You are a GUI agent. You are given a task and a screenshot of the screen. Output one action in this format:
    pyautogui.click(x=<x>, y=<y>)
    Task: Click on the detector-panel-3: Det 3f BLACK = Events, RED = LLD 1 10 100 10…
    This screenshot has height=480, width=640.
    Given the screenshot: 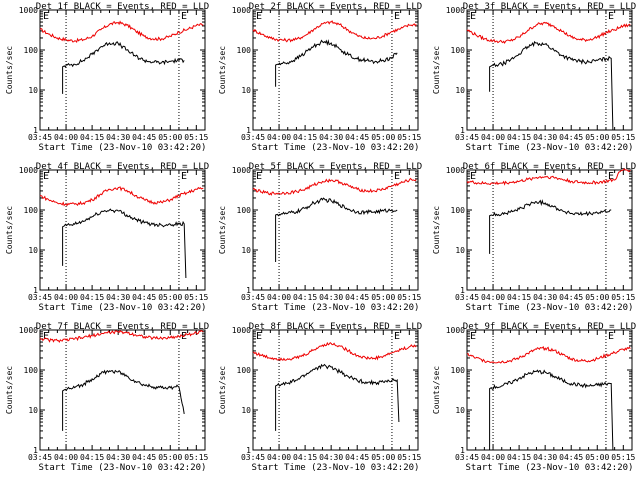 What is the action you would take?
    pyautogui.click(x=534, y=77)
    